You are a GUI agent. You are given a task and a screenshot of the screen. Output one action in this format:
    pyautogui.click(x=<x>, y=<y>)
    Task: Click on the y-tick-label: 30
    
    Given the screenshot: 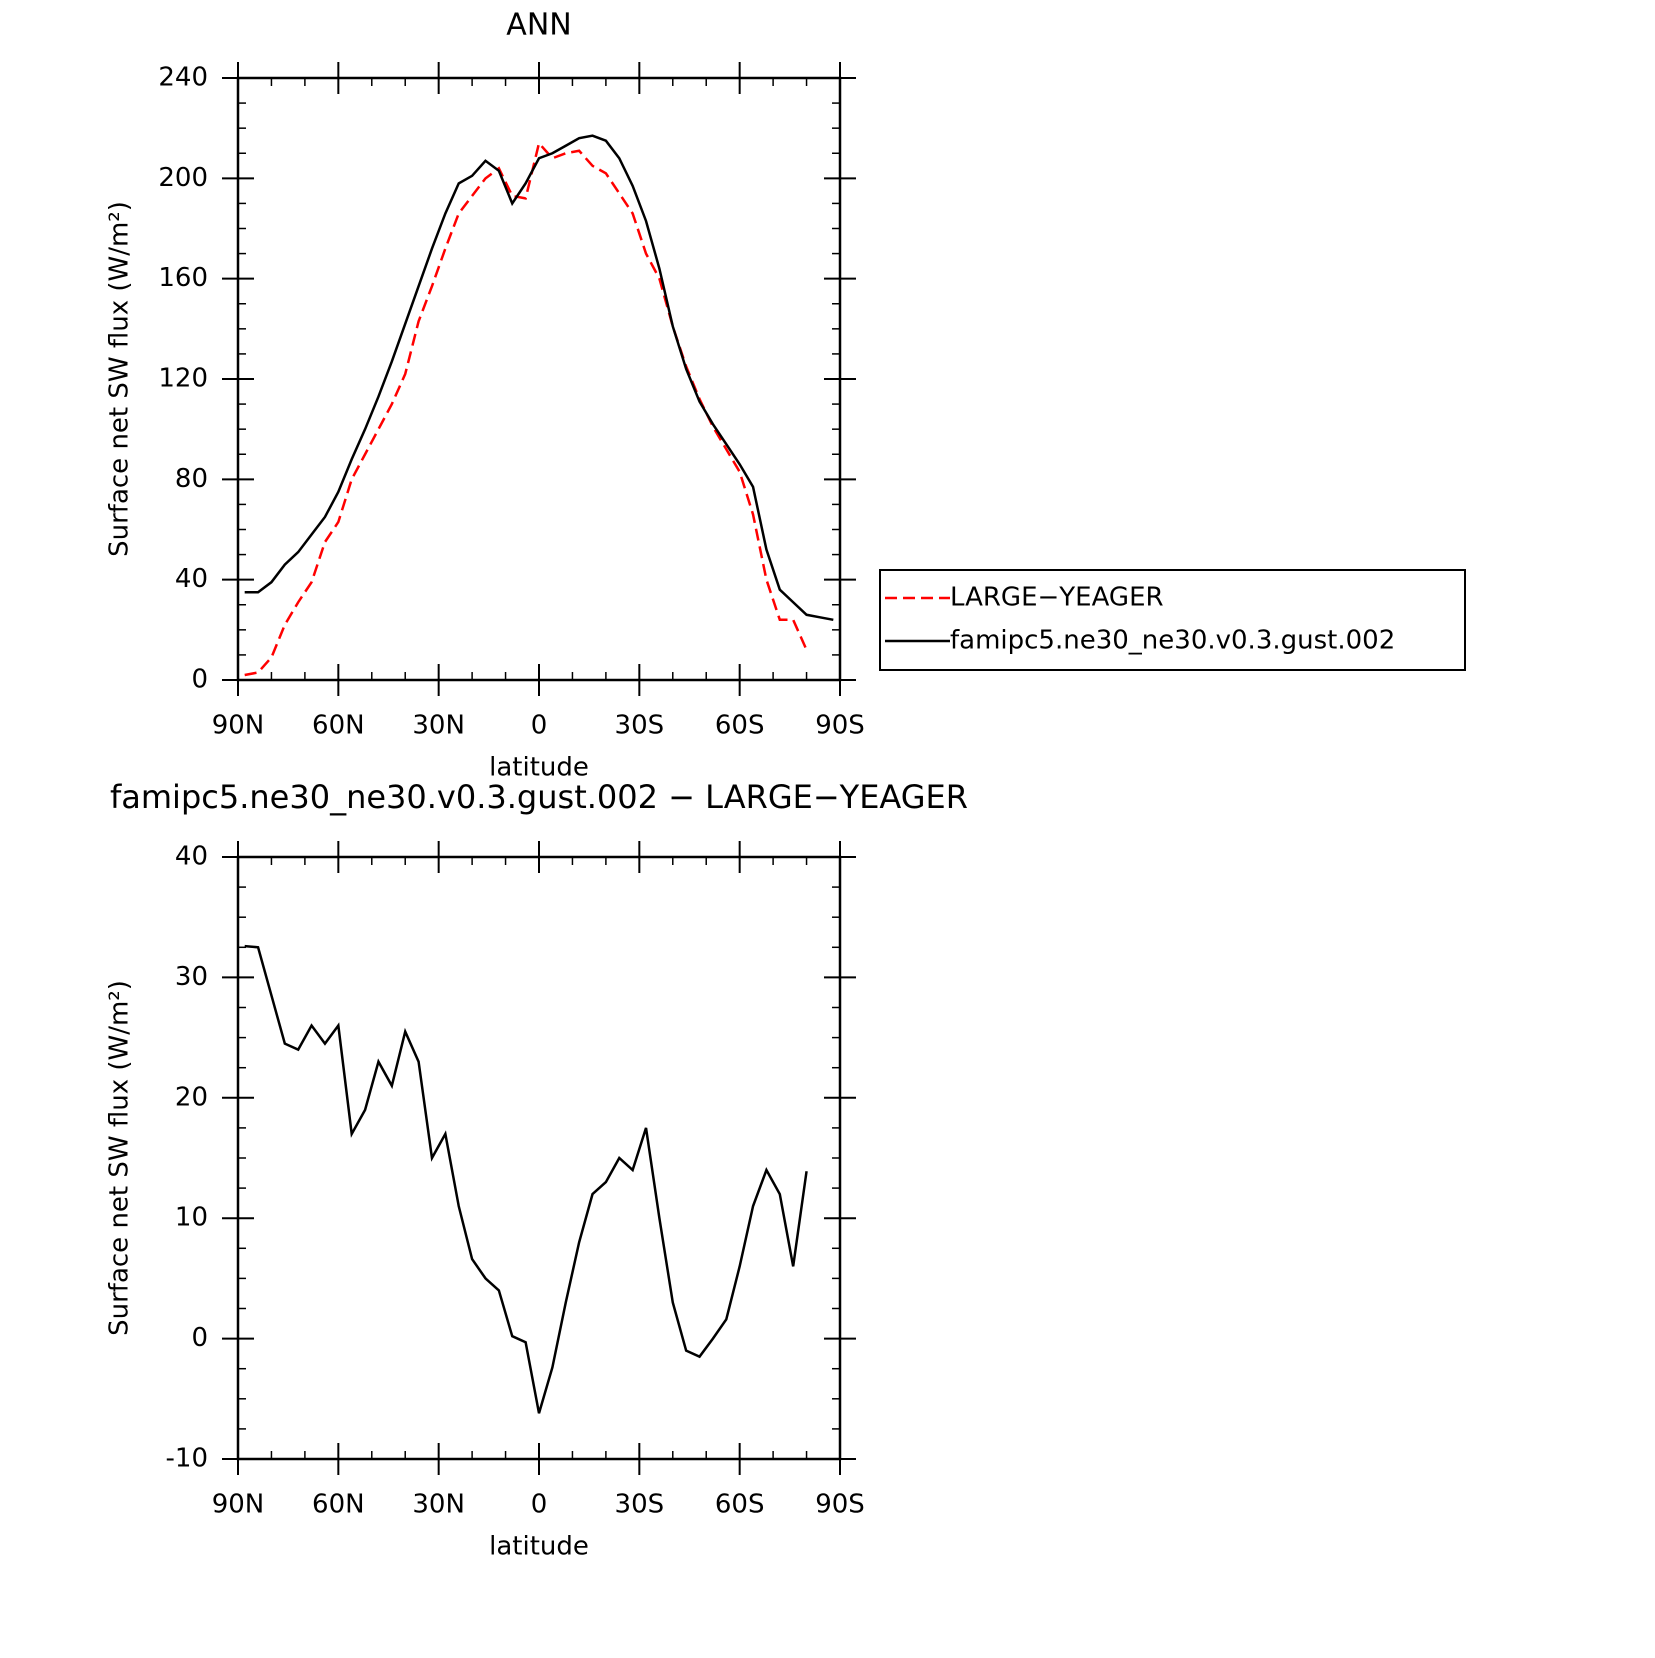 What is the action you would take?
    pyautogui.click(x=191, y=977)
    